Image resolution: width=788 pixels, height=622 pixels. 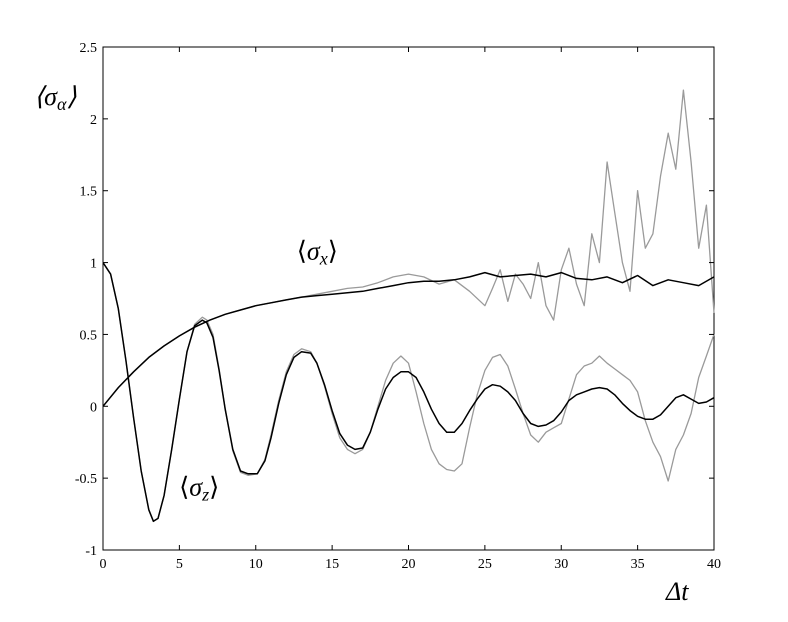 What do you see at coordinates (51, 96) in the screenshot?
I see `y-axis-label-sym: σ` at bounding box center [51, 96].